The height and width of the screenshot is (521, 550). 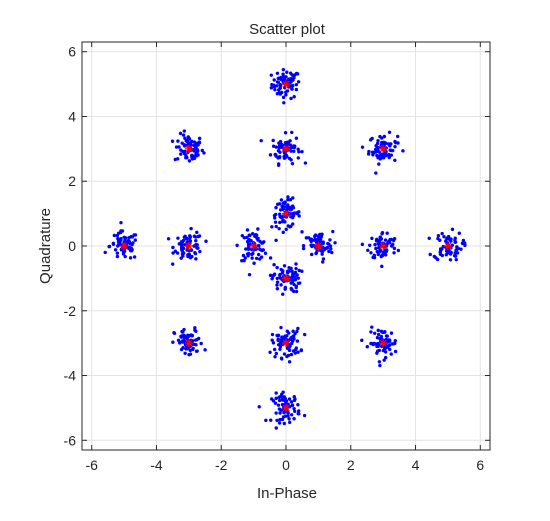 What do you see at coordinates (156, 465) in the screenshot?
I see `x-tick-label: -4` at bounding box center [156, 465].